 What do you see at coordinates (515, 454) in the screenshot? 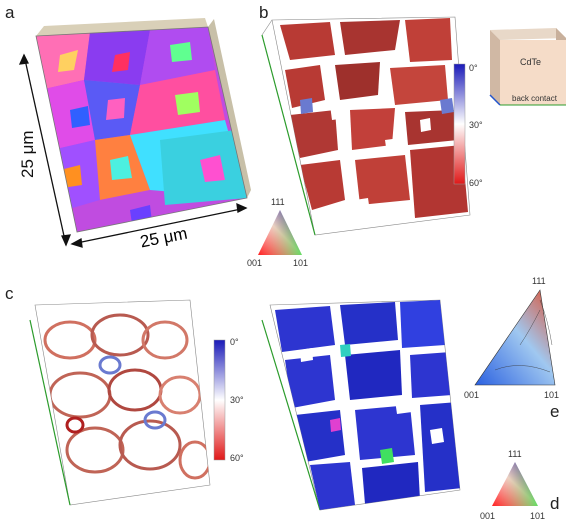
I see `ipf-d-111: 111` at bounding box center [515, 454].